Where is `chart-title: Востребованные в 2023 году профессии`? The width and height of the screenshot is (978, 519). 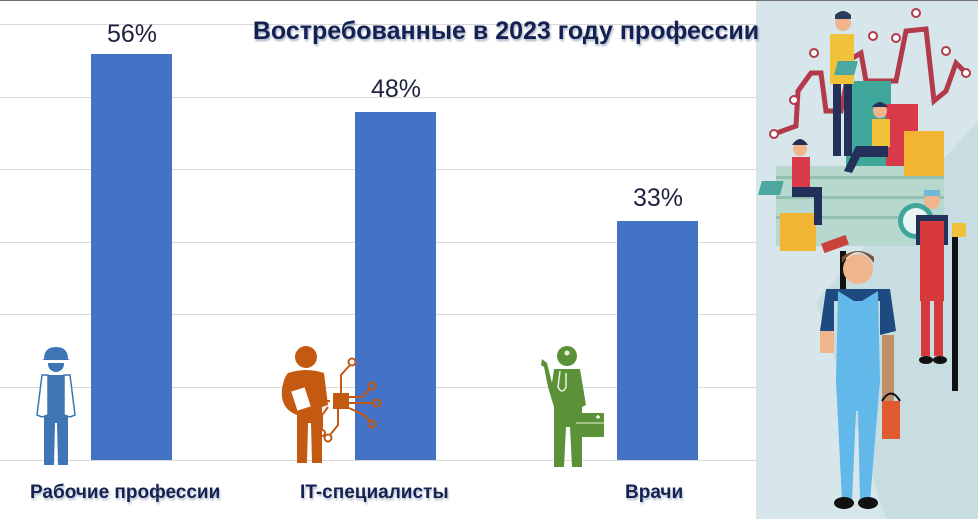 chart-title: Востребованные в 2023 году профессии is located at coordinates (506, 31).